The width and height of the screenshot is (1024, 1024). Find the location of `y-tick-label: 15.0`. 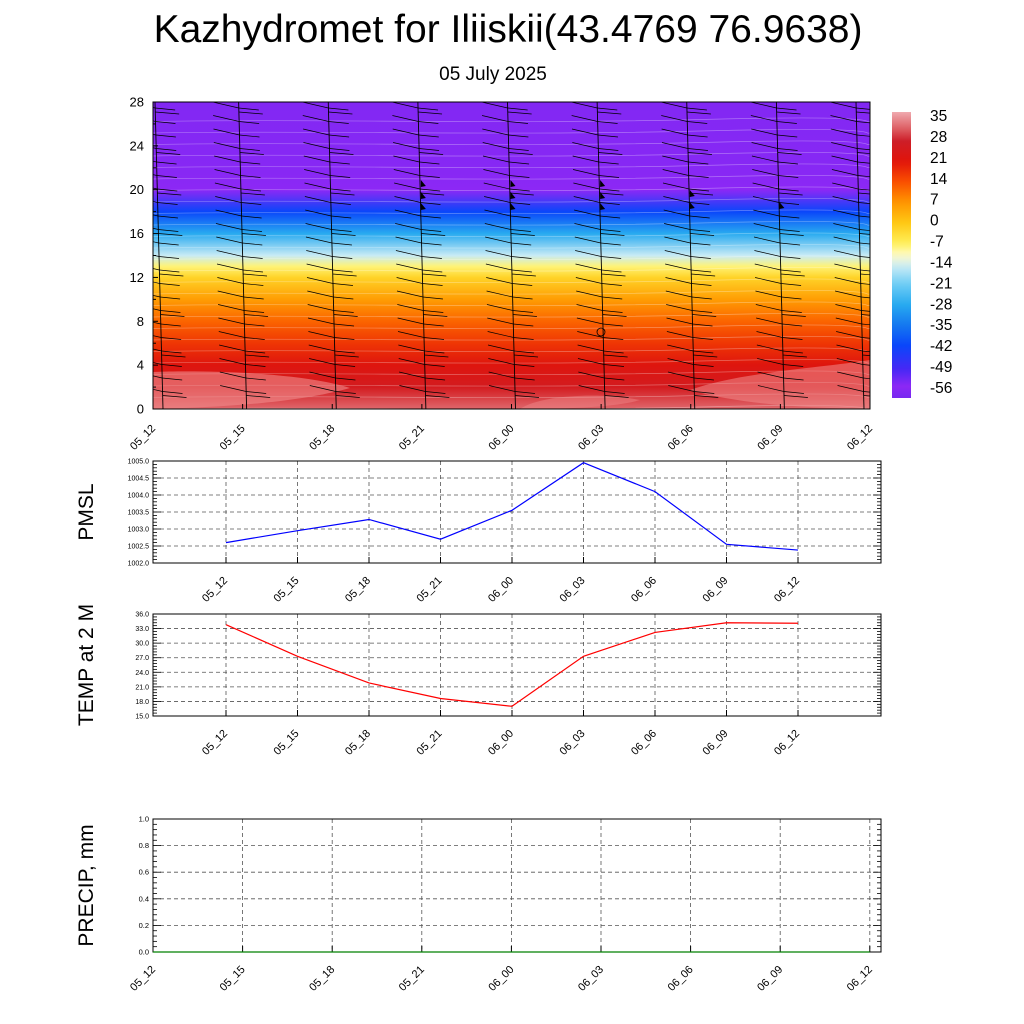

y-tick-label: 15.0 is located at coordinates (142, 717).